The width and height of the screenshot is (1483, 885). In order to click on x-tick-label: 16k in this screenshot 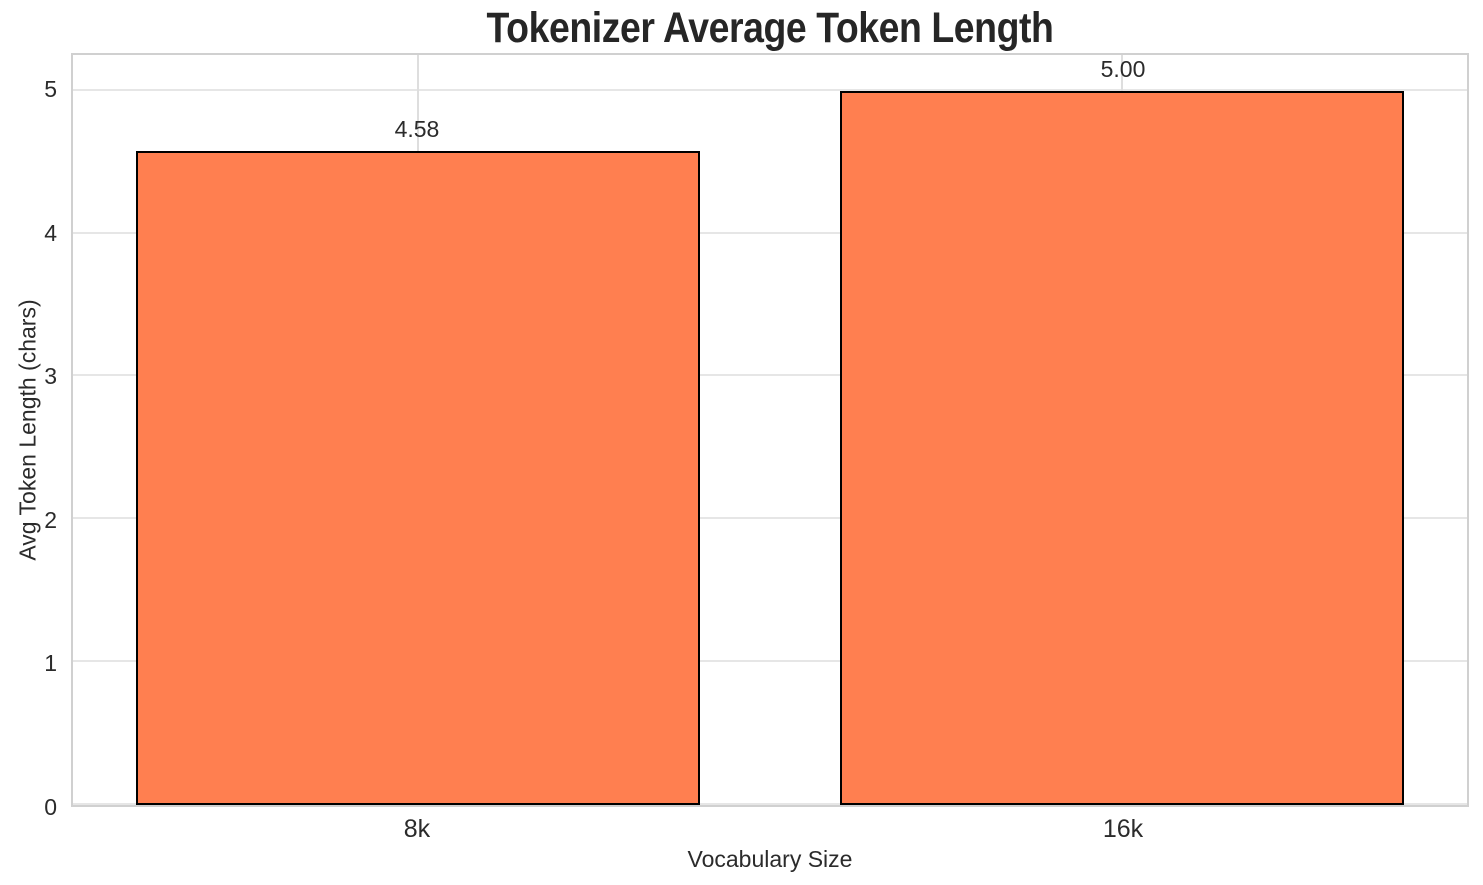, I will do `click(1123, 829)`.